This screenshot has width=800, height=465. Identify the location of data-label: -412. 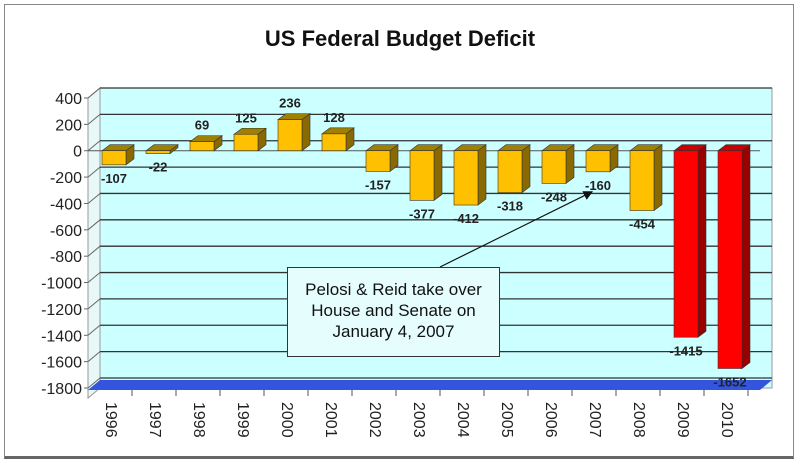
(466, 218).